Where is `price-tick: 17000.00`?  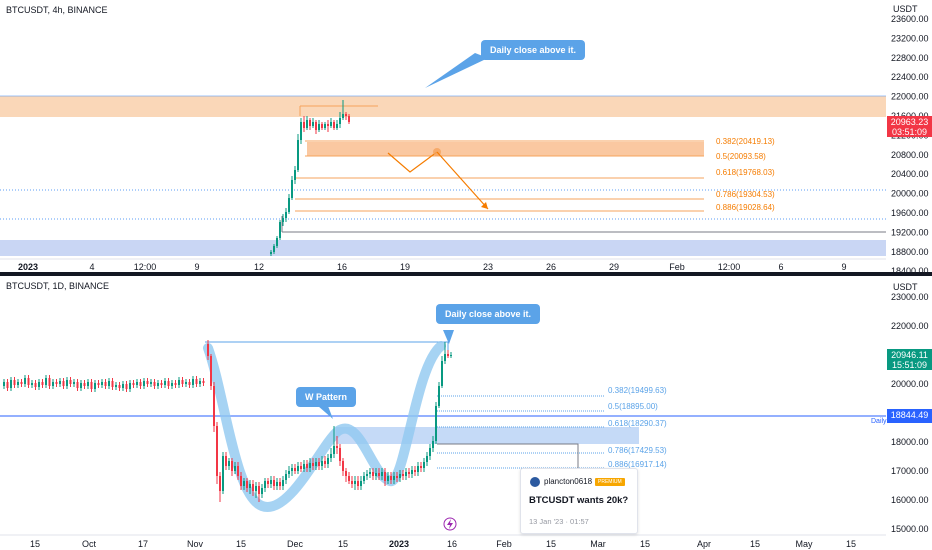
price-tick: 17000.00 is located at coordinates (910, 471).